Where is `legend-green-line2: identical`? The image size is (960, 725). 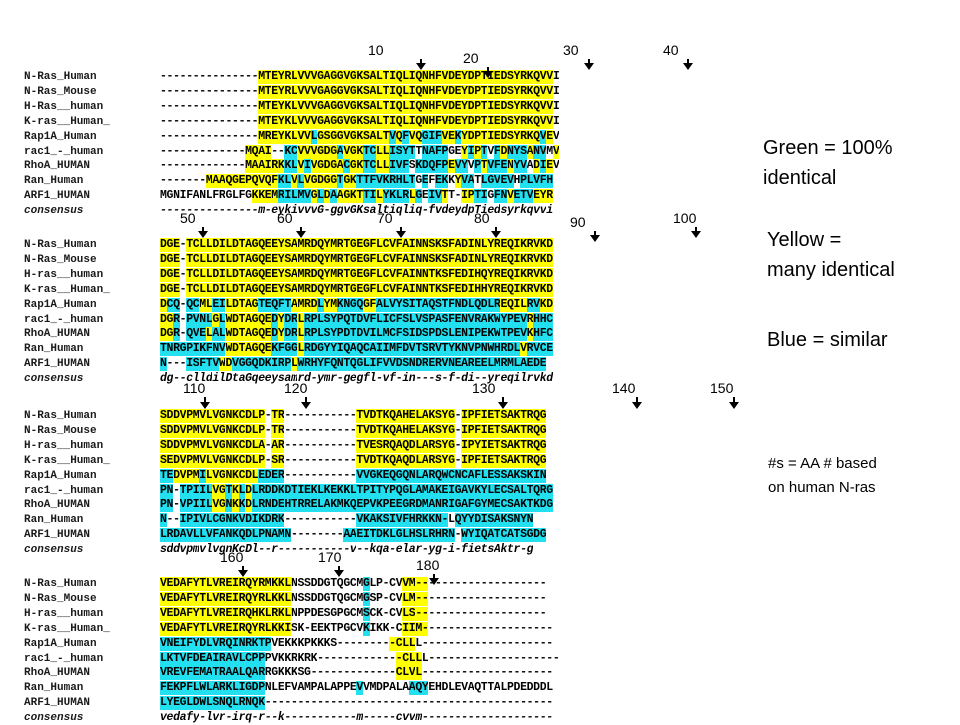
legend-green-line2: identical is located at coordinates (800, 178).